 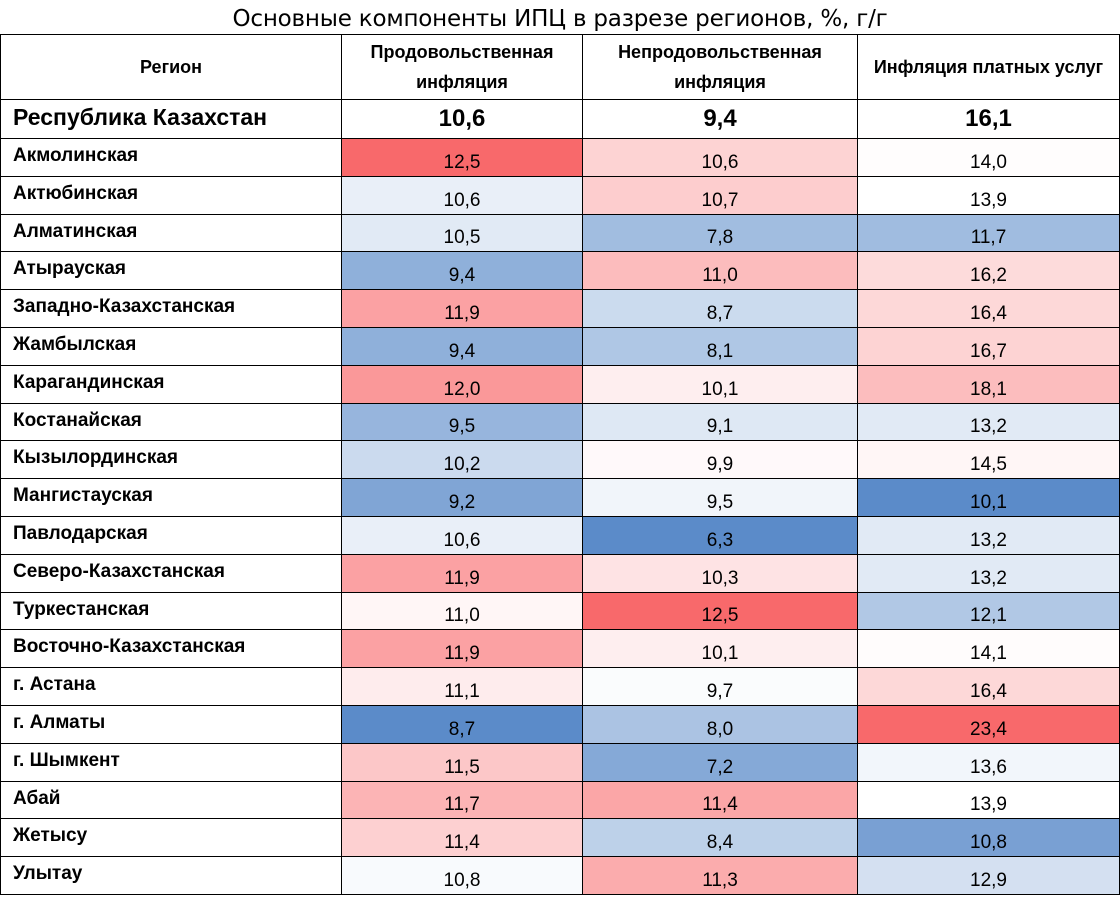 I want to click on cell-services: 18,1, so click(x=988, y=384).